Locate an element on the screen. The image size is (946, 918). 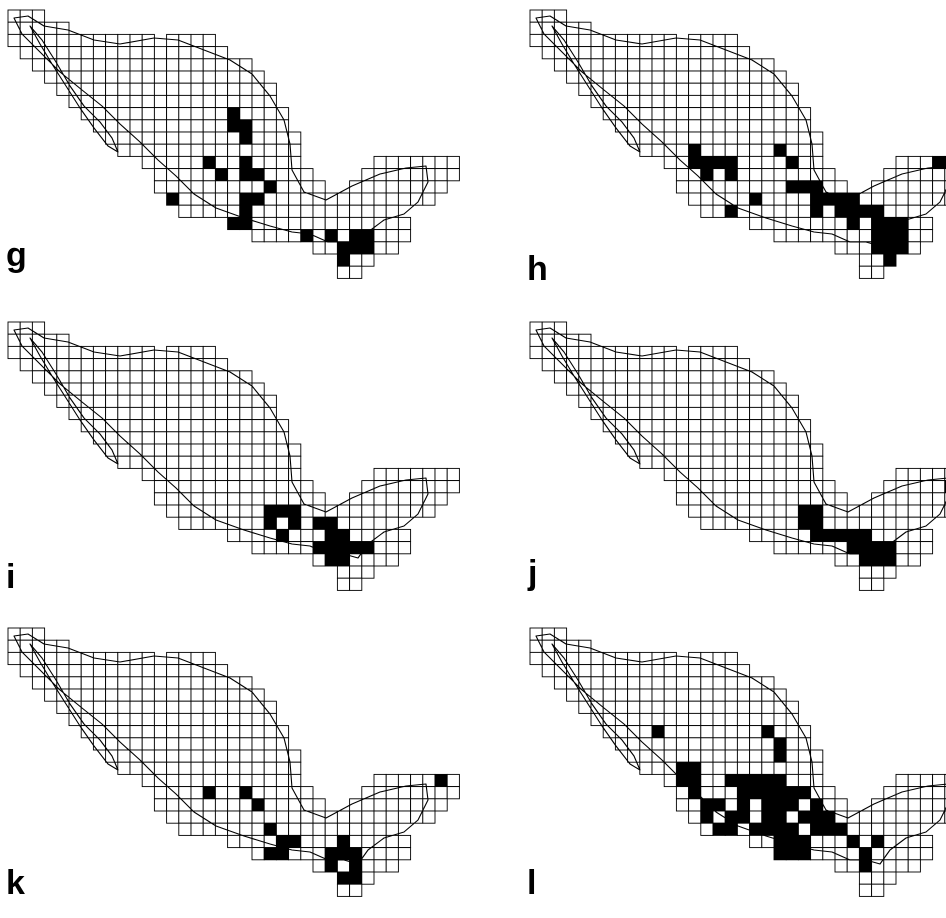
map-panel-l is located at coordinates (737, 772).